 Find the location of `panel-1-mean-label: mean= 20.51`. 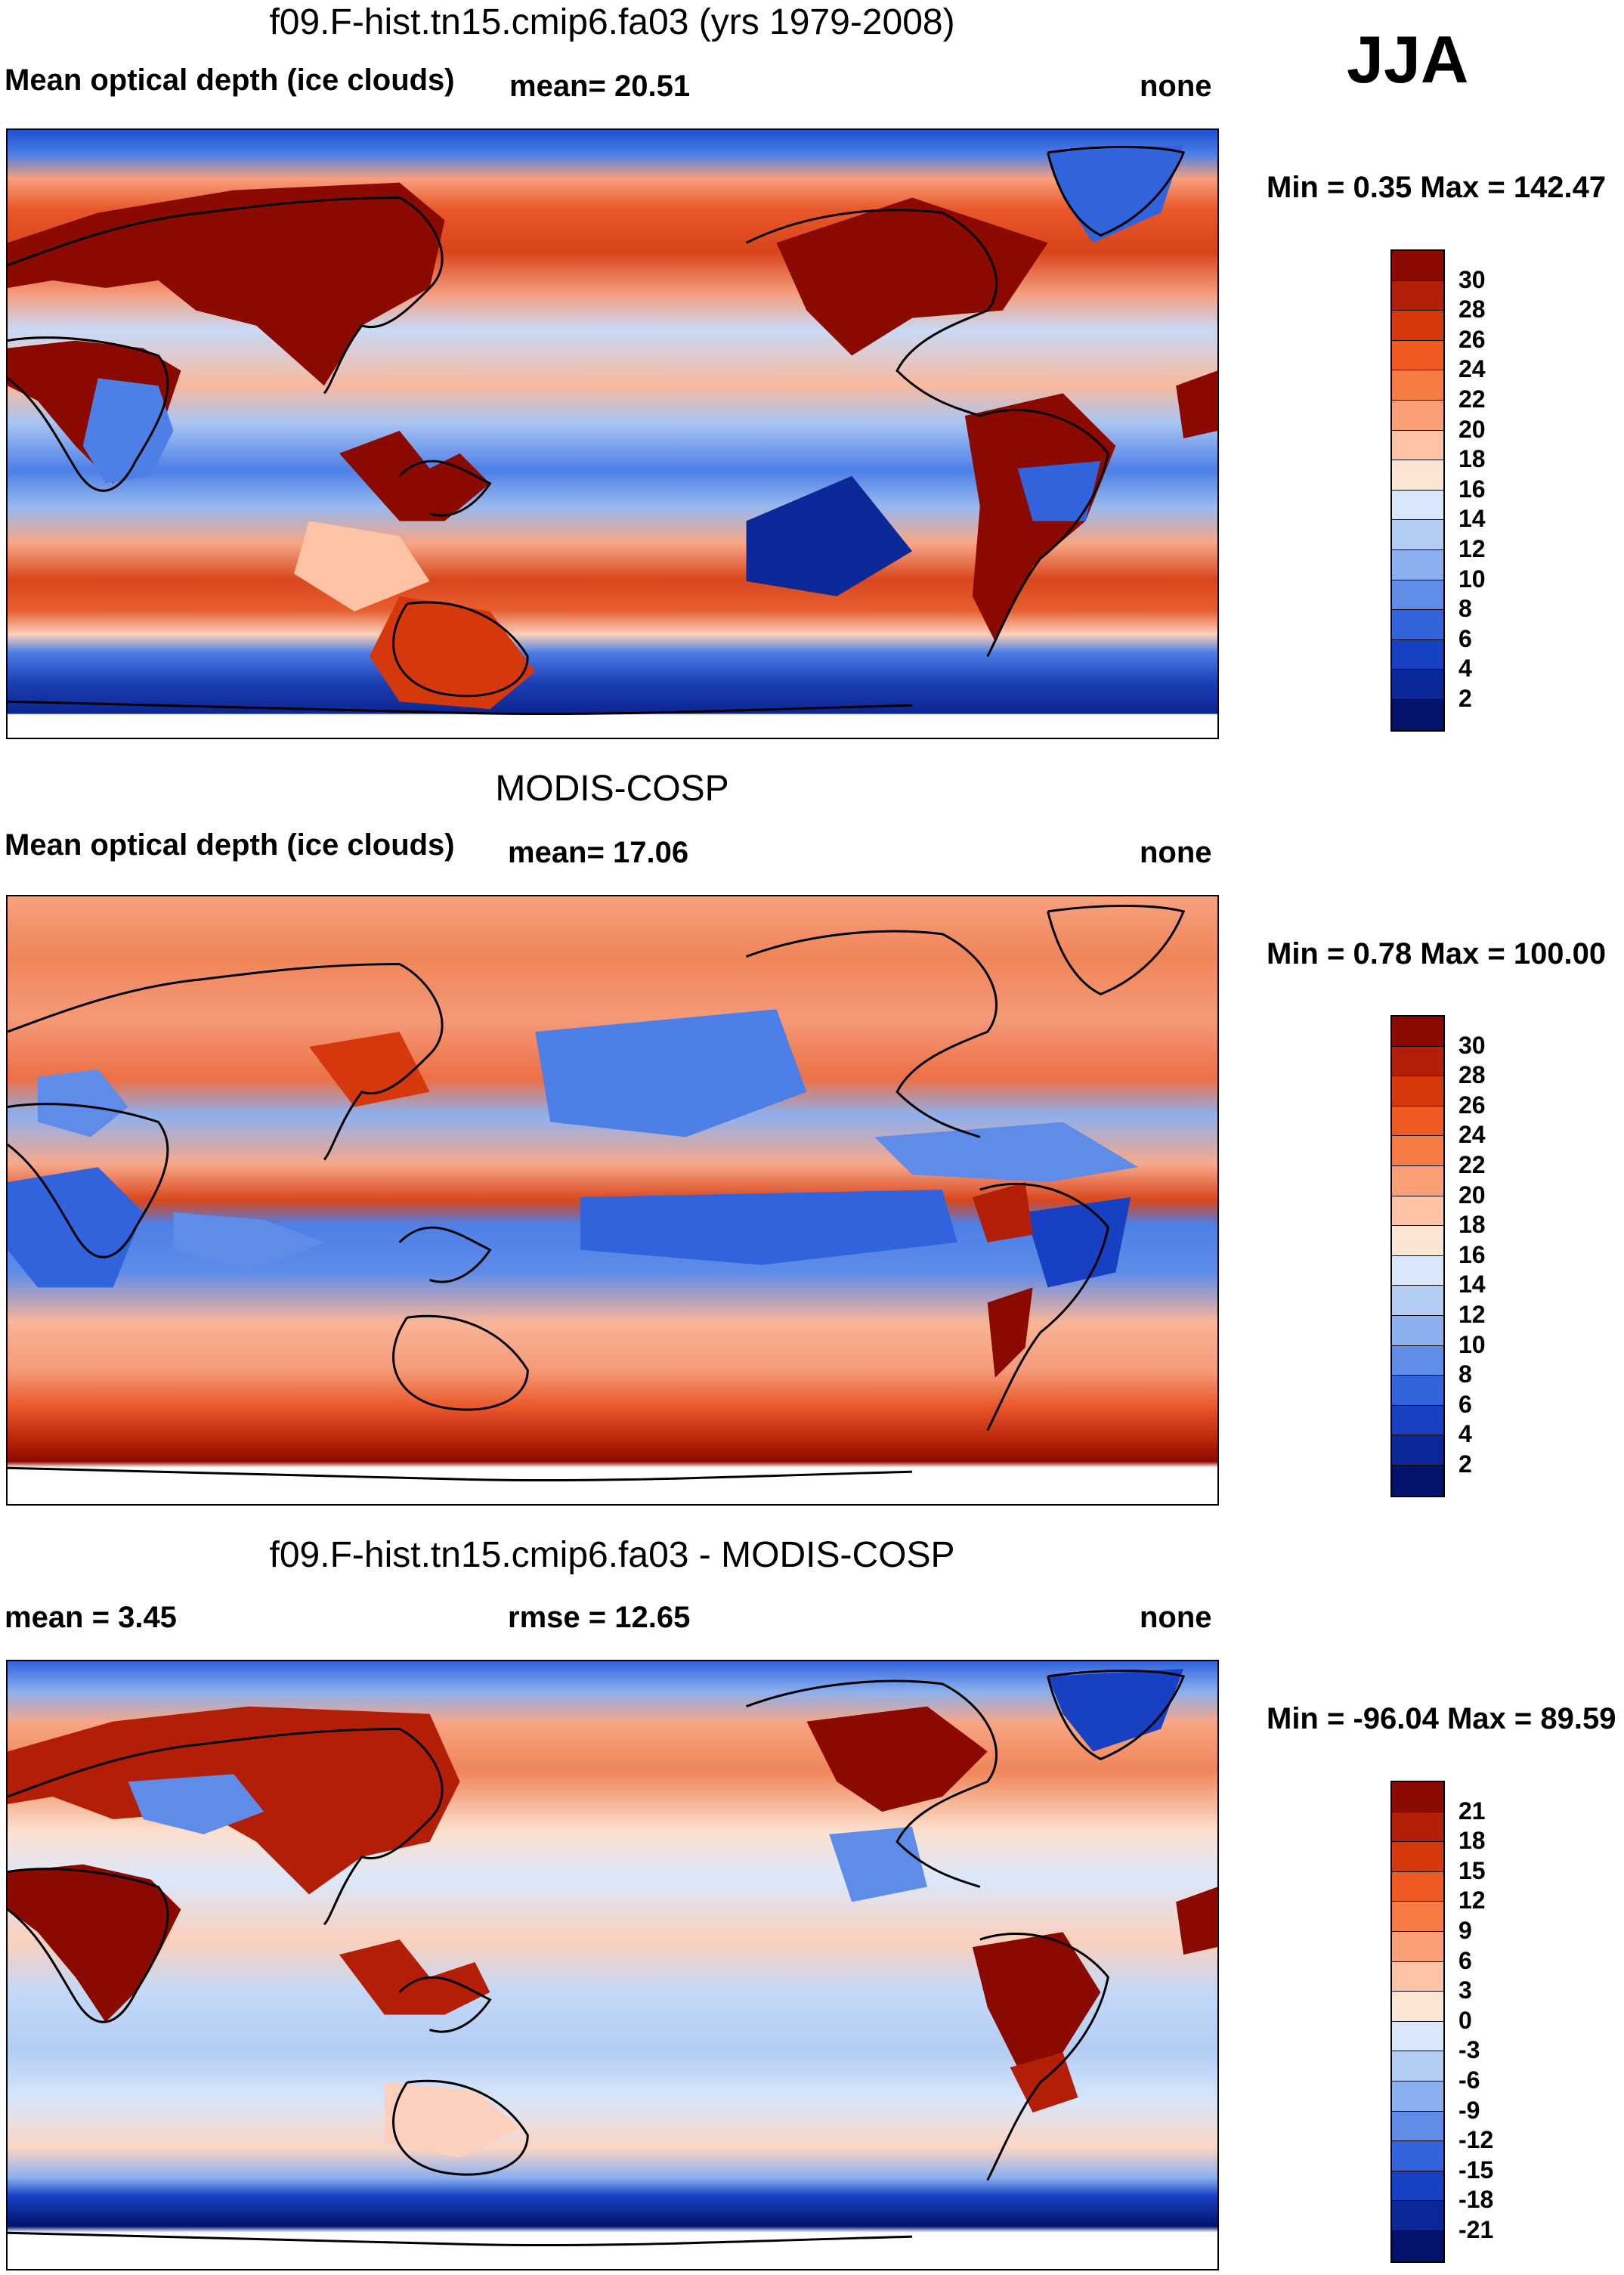

panel-1-mean-label: mean= 20.51 is located at coordinates (600, 86).